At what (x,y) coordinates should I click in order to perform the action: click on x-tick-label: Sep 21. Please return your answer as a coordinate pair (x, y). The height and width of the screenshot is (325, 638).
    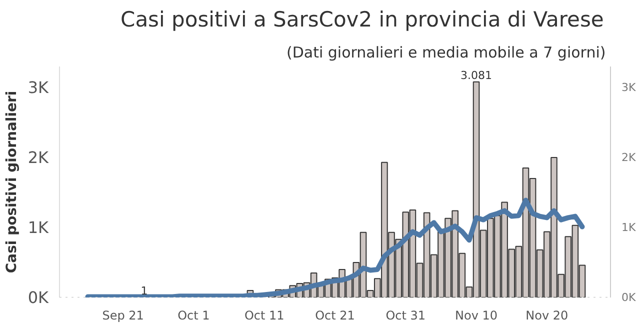
    Looking at the image, I should click on (123, 315).